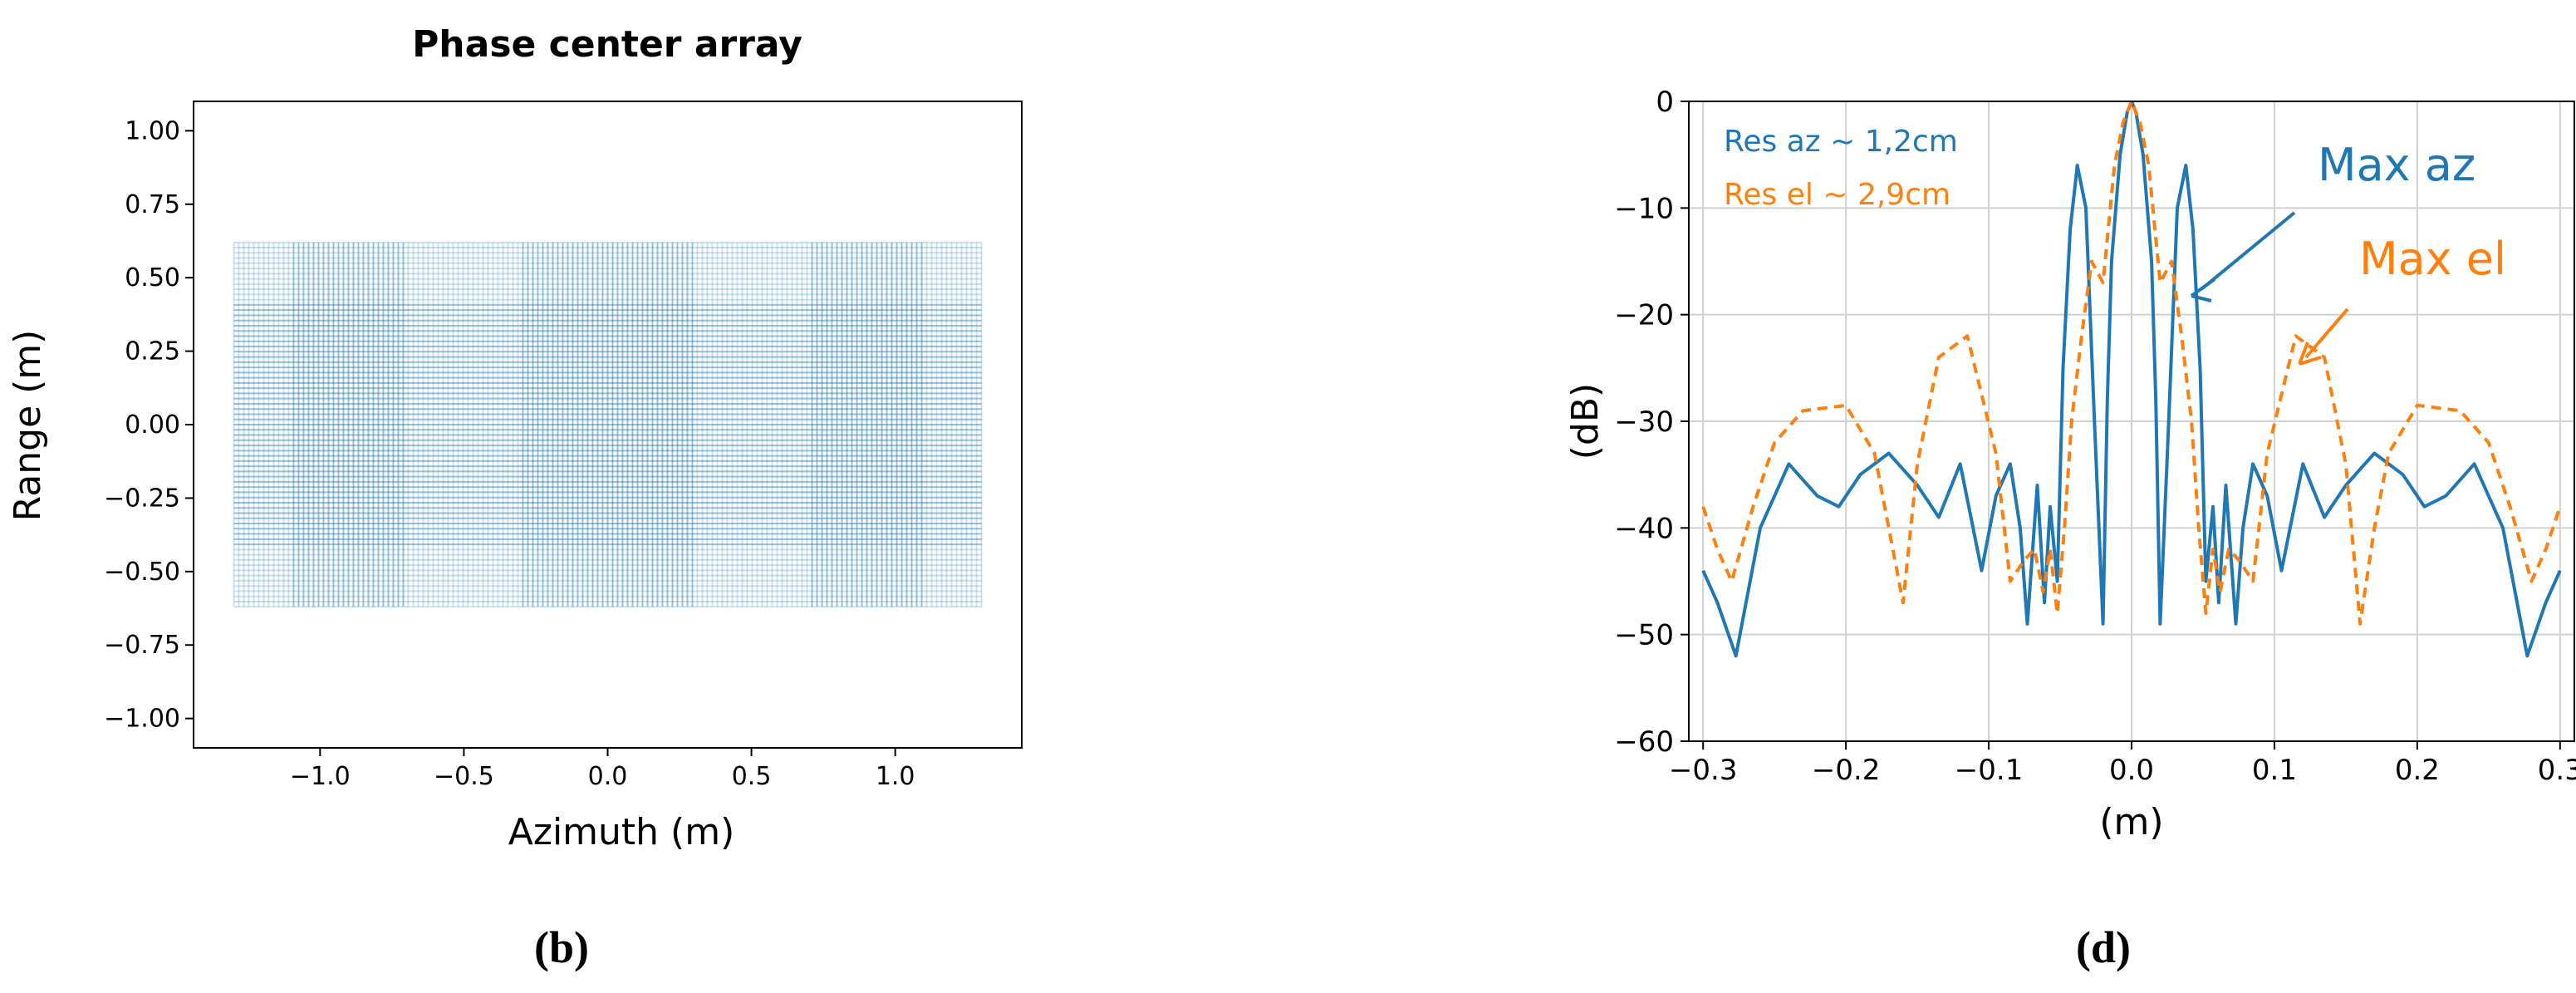 This screenshot has width=2576, height=993. I want to click on chart-b-x-label: Azimuth (m), so click(621, 832).